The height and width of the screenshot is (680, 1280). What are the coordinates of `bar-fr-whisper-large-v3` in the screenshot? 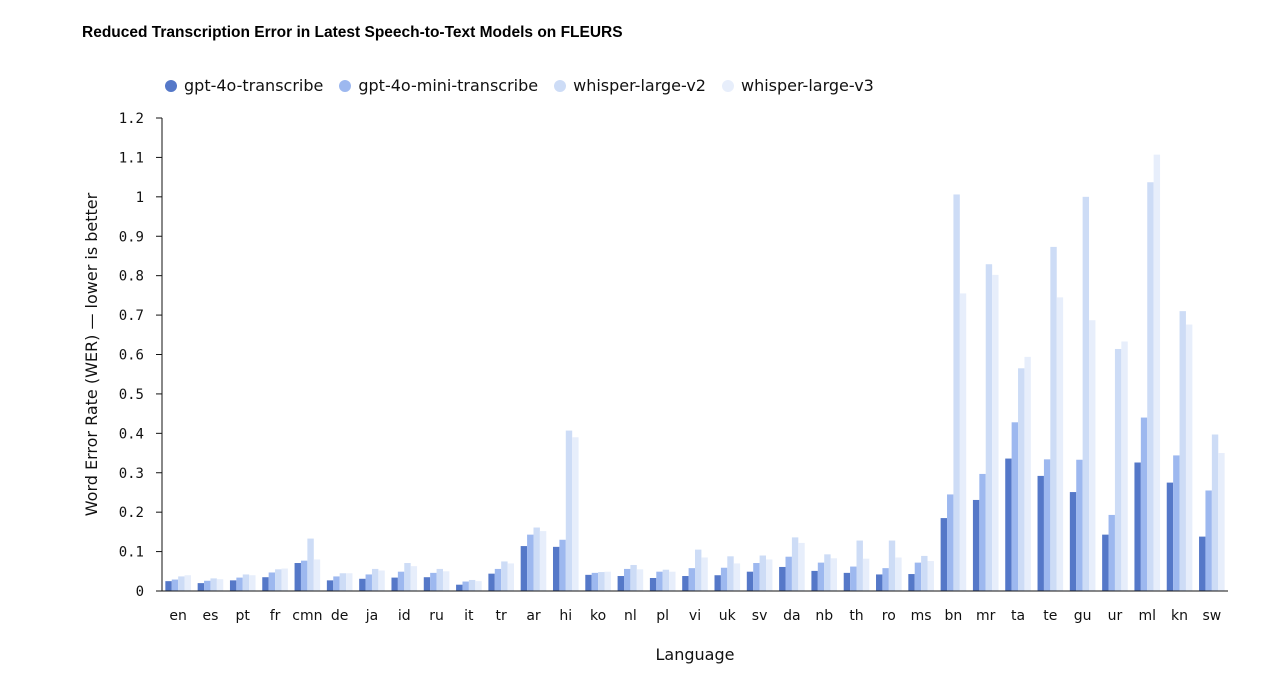 It's located at (284, 579).